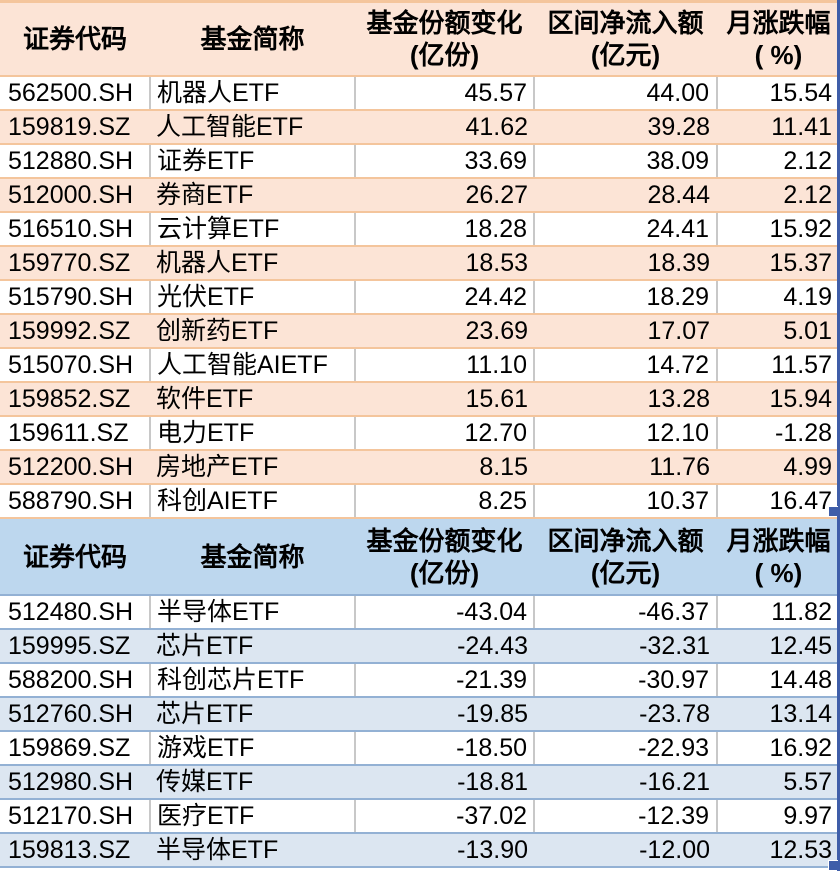  What do you see at coordinates (444, 557) in the screenshot?
I see `header-share-change: 基金份额变化 (亿份)` at bounding box center [444, 557].